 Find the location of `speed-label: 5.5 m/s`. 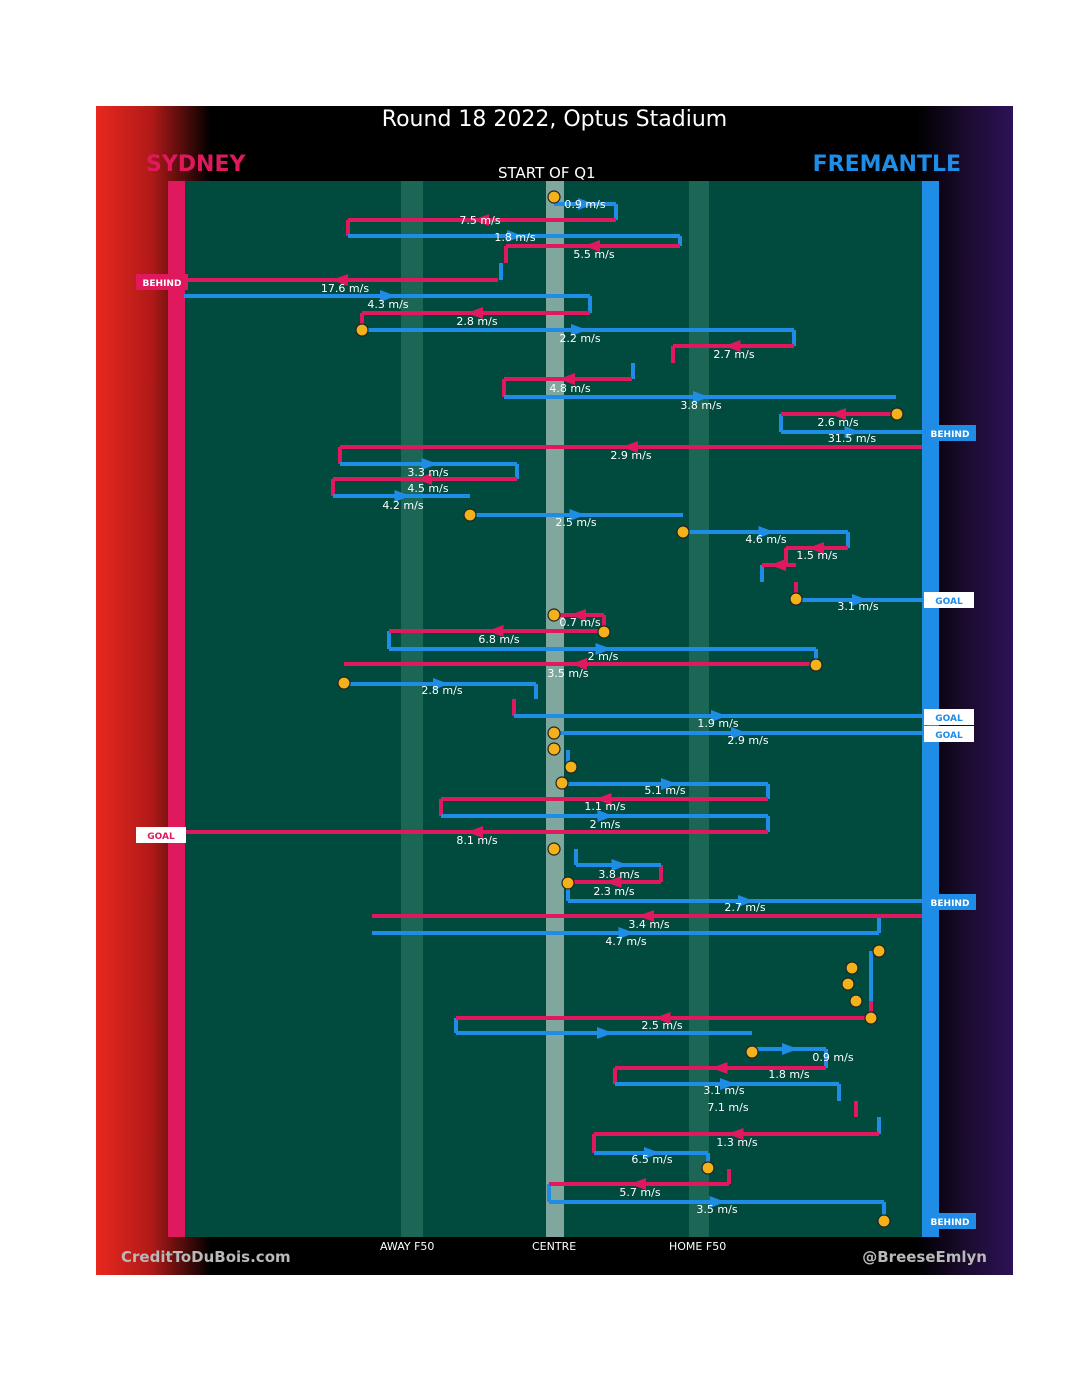

speed-label: 5.5 m/s is located at coordinates (593, 254).